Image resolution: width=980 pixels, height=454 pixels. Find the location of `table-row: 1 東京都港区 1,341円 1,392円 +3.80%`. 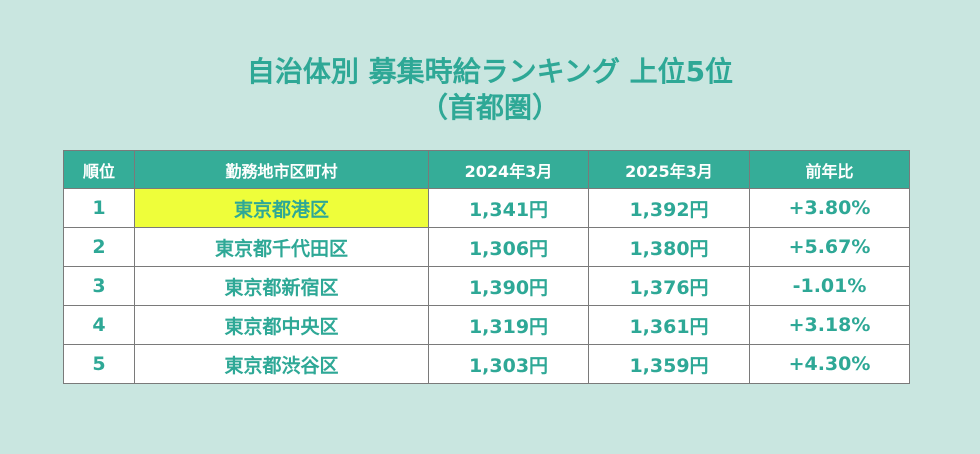

table-row: 1 東京都港区 1,341円 1,392円 +3.80% is located at coordinates (486, 208).